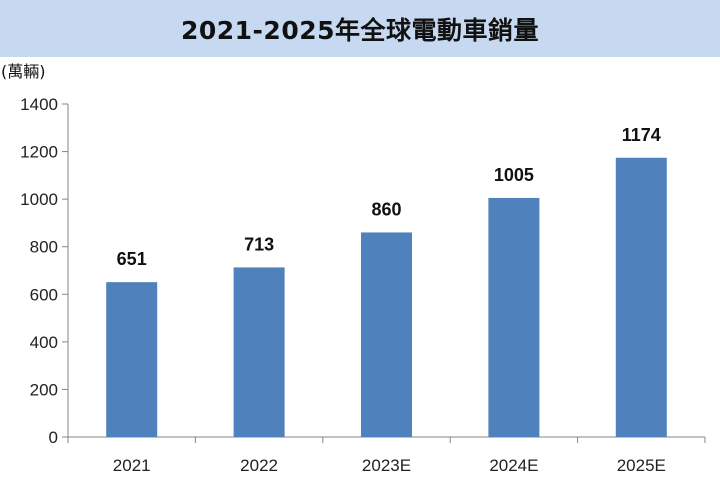  What do you see at coordinates (44, 247) in the screenshot?
I see `y-tick-label: 800` at bounding box center [44, 247].